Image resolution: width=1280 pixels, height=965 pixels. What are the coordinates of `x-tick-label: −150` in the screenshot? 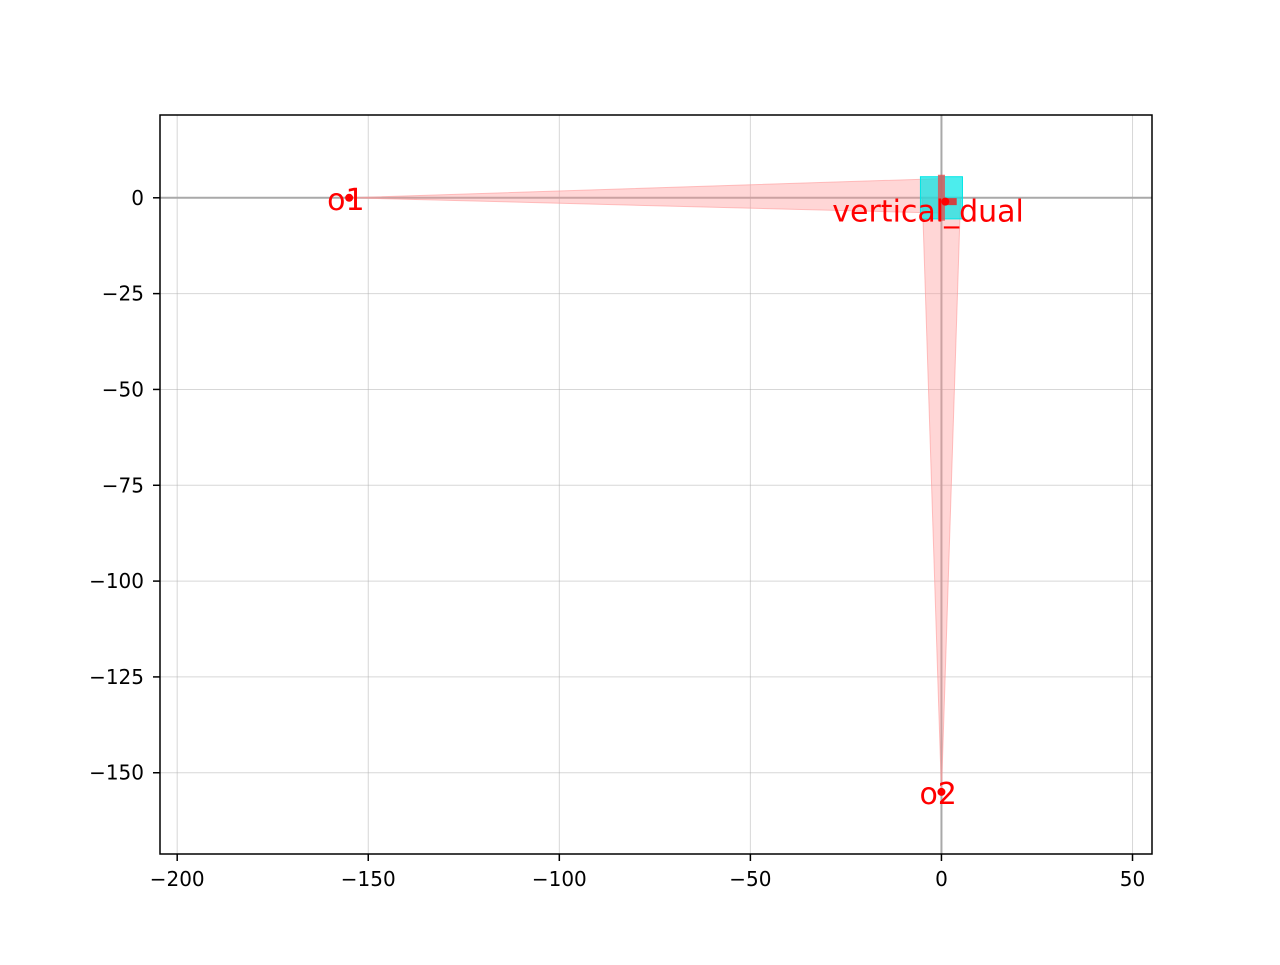 It's located at (368, 879).